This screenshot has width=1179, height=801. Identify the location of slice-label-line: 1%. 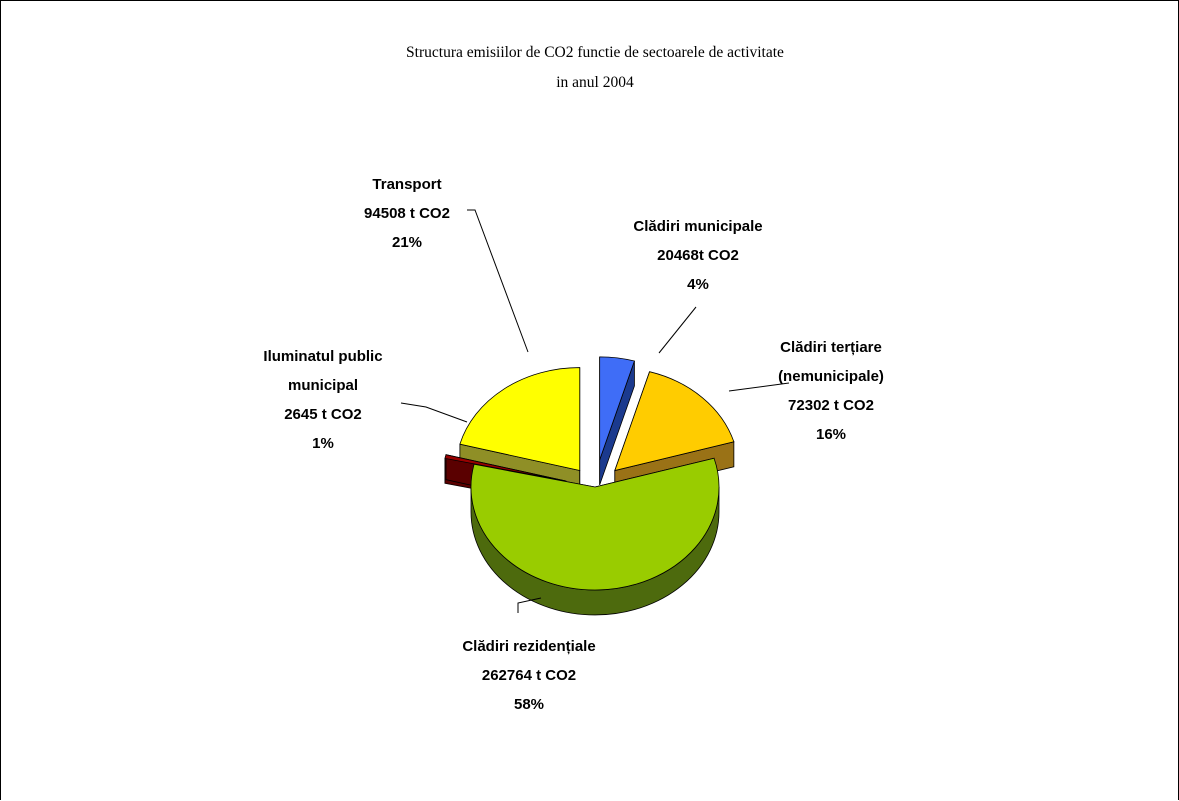
(323, 443).